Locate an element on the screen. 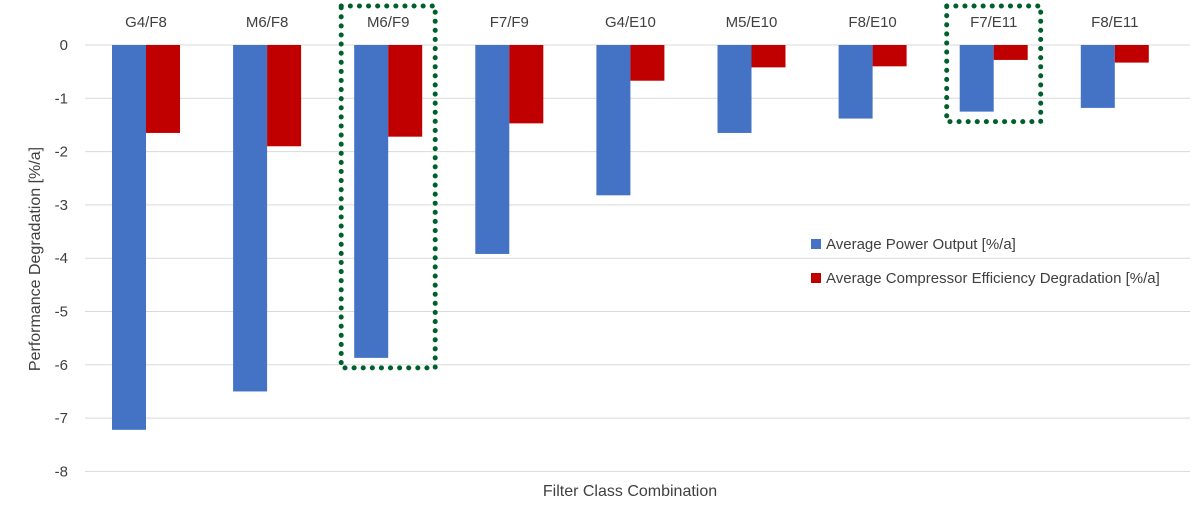 The width and height of the screenshot is (1200, 526). category-label: F8/E10 is located at coordinates (872, 22).